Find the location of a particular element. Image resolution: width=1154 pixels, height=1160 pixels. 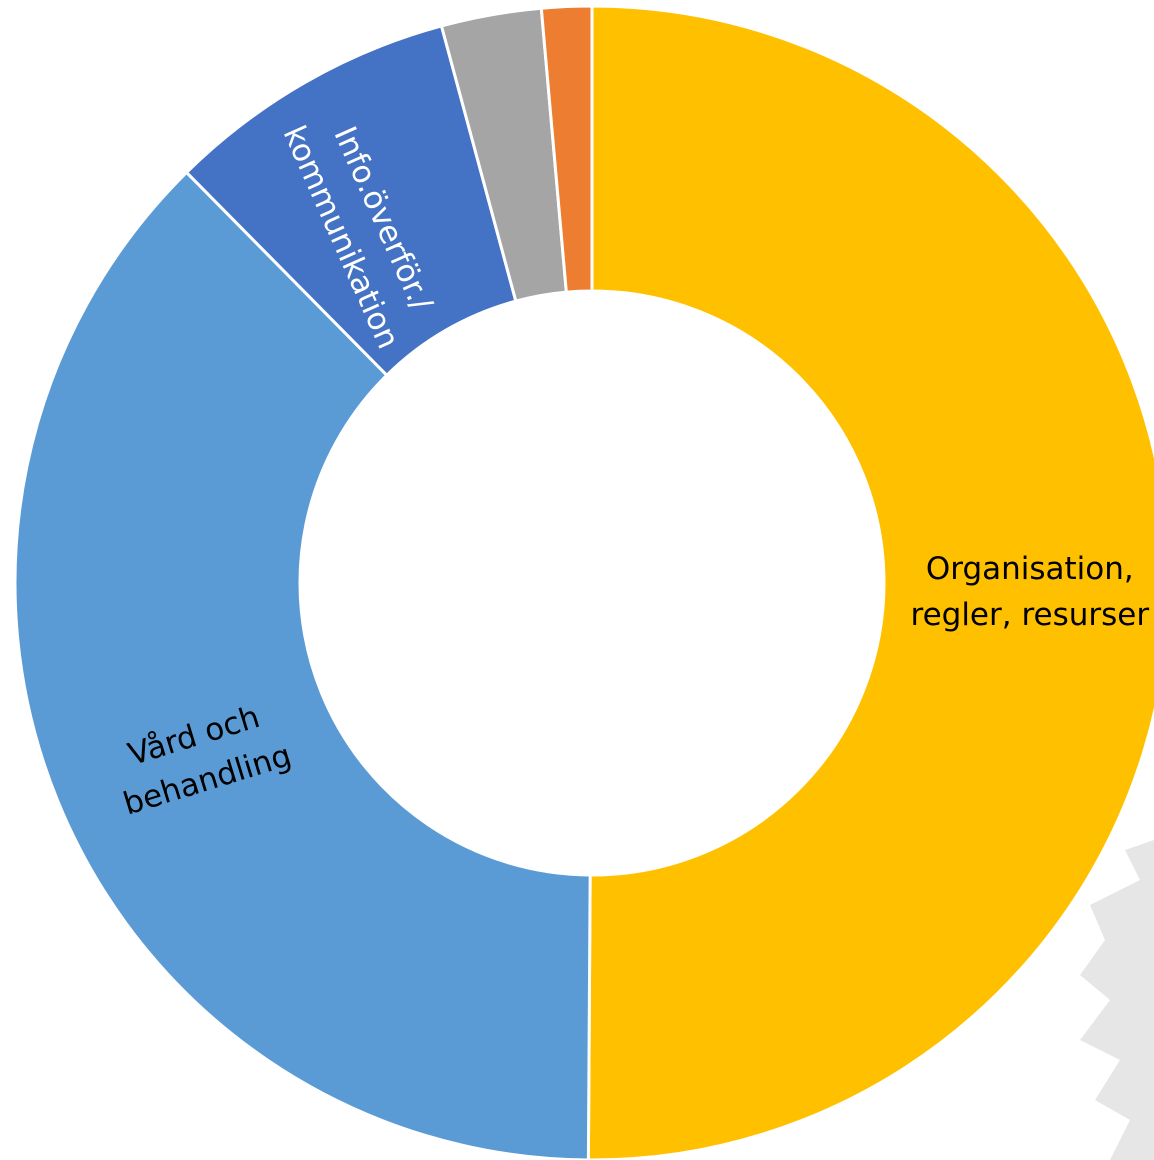

donut-slice is located at coordinates (566, 149).